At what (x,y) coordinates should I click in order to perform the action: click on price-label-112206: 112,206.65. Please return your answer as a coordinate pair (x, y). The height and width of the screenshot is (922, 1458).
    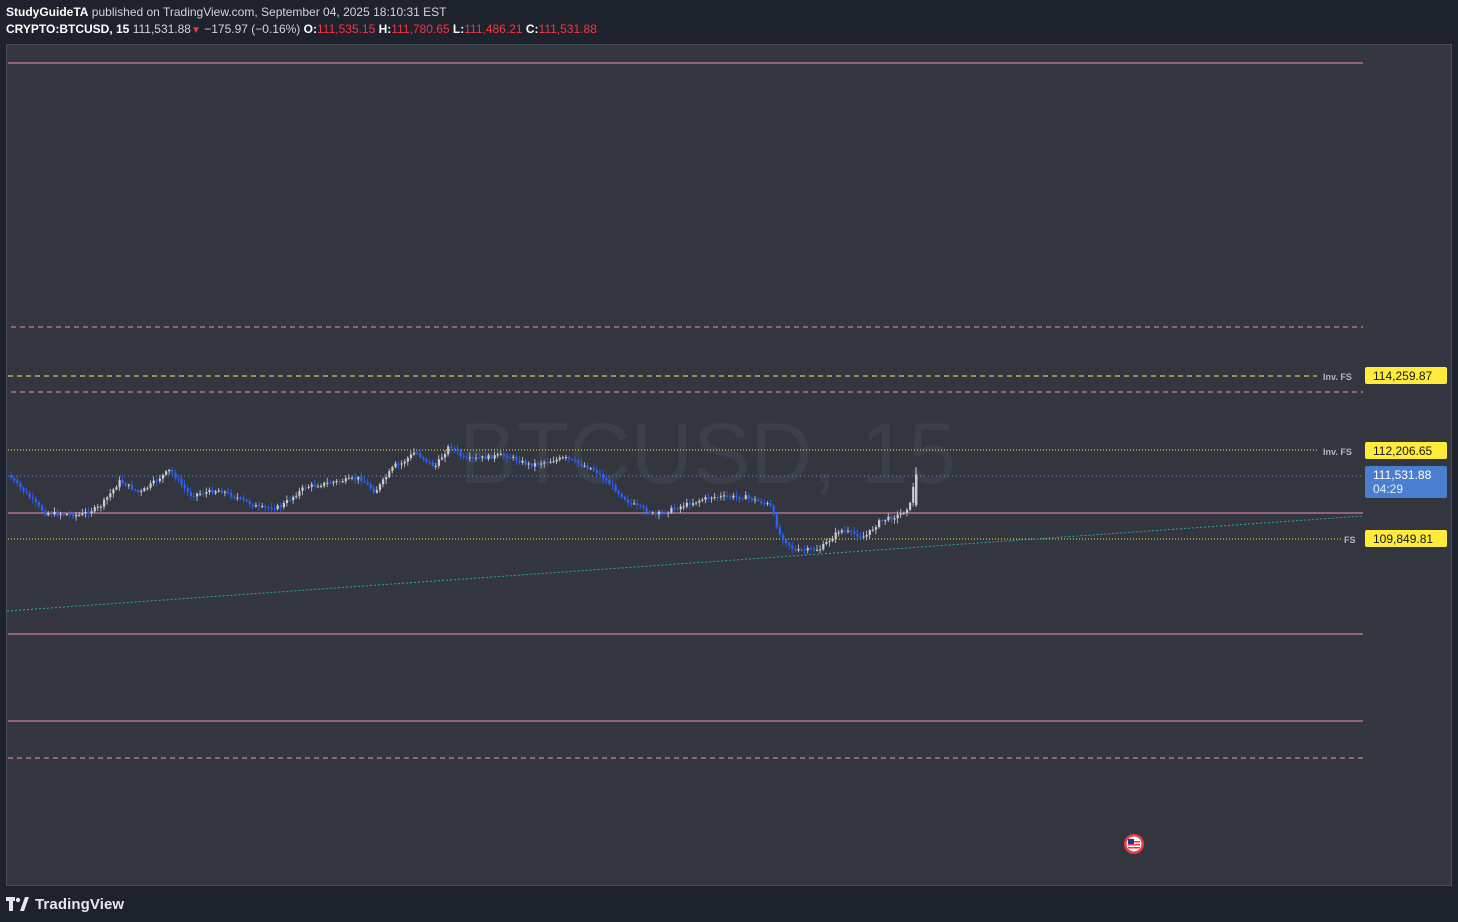
    Looking at the image, I should click on (1402, 451).